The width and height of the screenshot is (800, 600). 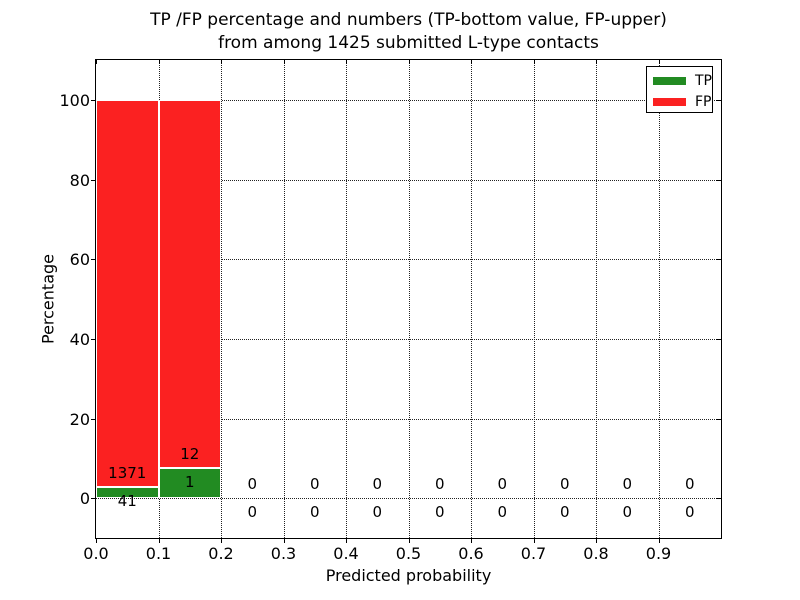 What do you see at coordinates (221, 553) in the screenshot?
I see `x-tick-label: 0.2` at bounding box center [221, 553].